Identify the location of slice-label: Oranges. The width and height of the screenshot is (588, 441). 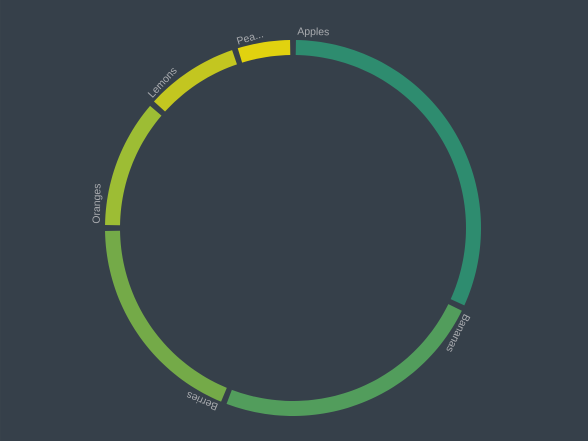
(97, 204).